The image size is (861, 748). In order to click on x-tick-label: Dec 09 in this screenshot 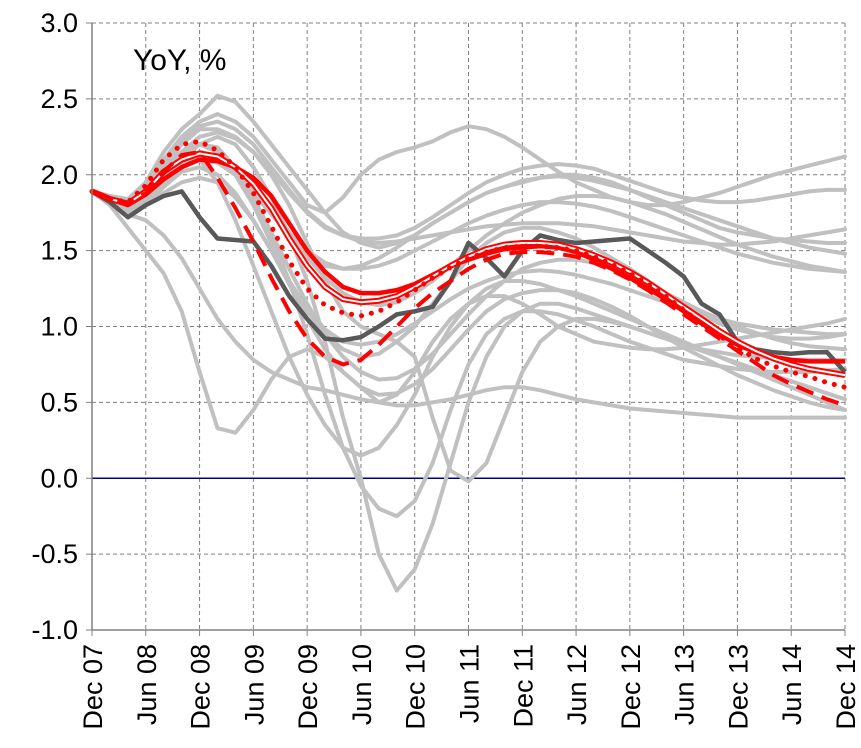, I will do `click(308, 687)`.